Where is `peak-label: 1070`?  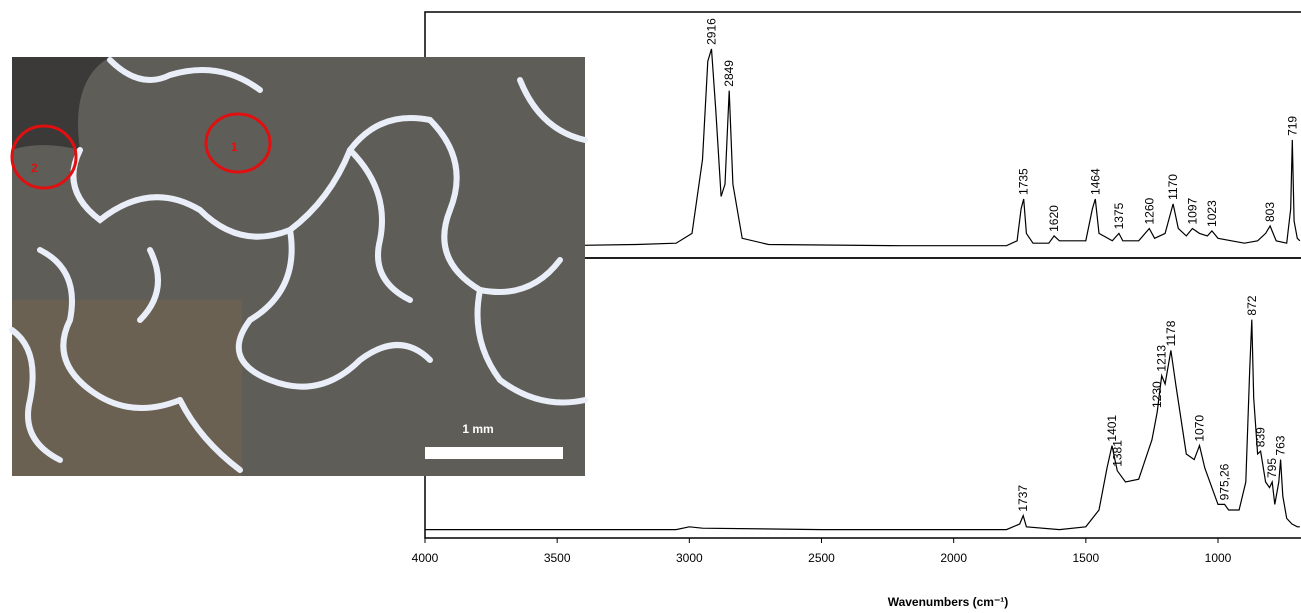
peak-label: 1070 is located at coordinates (1199, 428).